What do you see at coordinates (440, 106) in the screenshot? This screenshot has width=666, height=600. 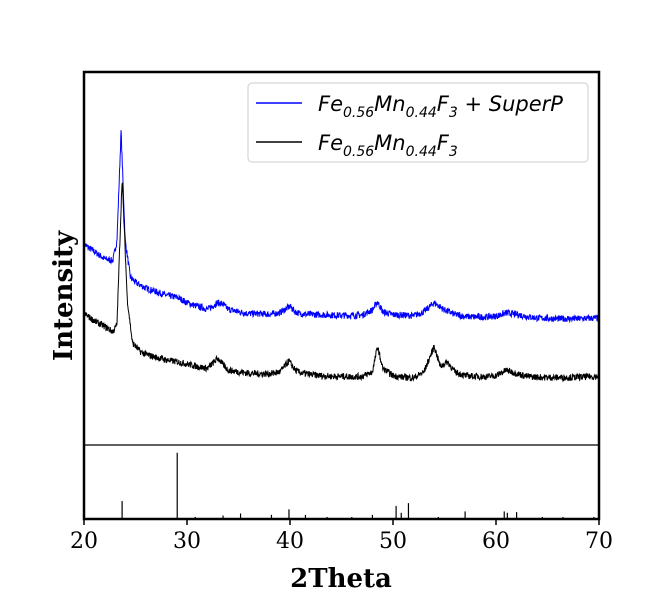 I see `legend-label-composite: Fe0.56Mn0.44F3 + SuperP` at bounding box center [440, 106].